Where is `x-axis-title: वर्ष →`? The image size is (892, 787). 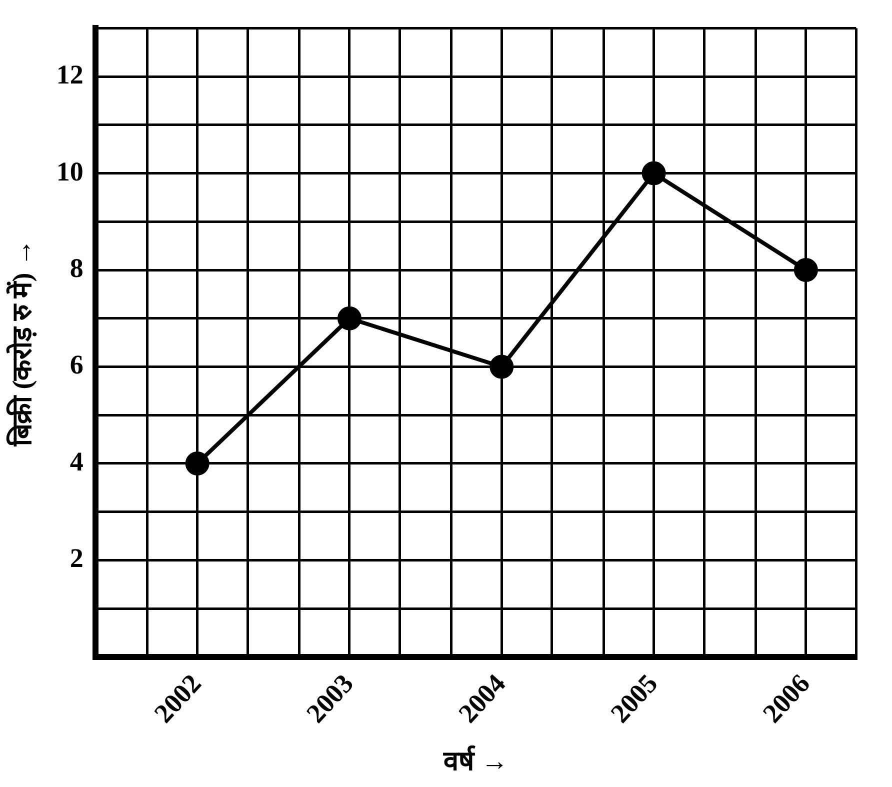
x-axis-title: वर्ष → is located at coordinates (475, 760).